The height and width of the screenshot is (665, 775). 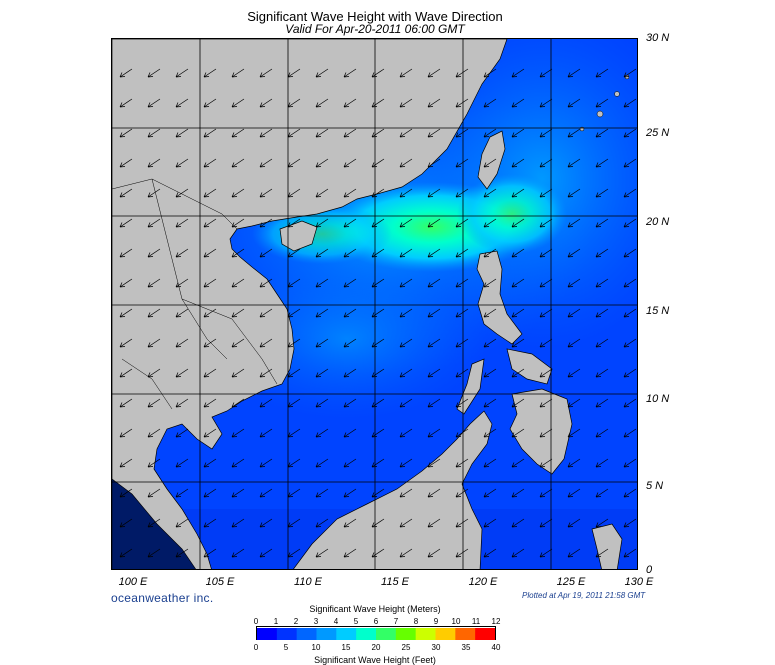 I want to click on colorbar-meter-tick: 7, so click(x=396, y=621).